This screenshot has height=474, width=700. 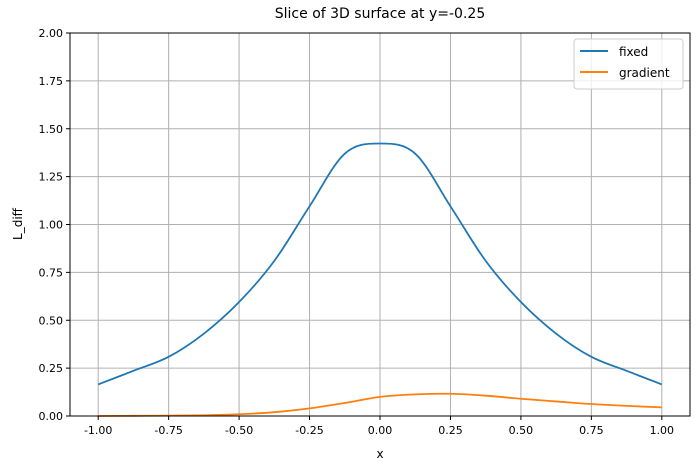 What do you see at coordinates (380, 14) in the screenshot?
I see `chart-title: Slice of 3D surface at y=-0.25` at bounding box center [380, 14].